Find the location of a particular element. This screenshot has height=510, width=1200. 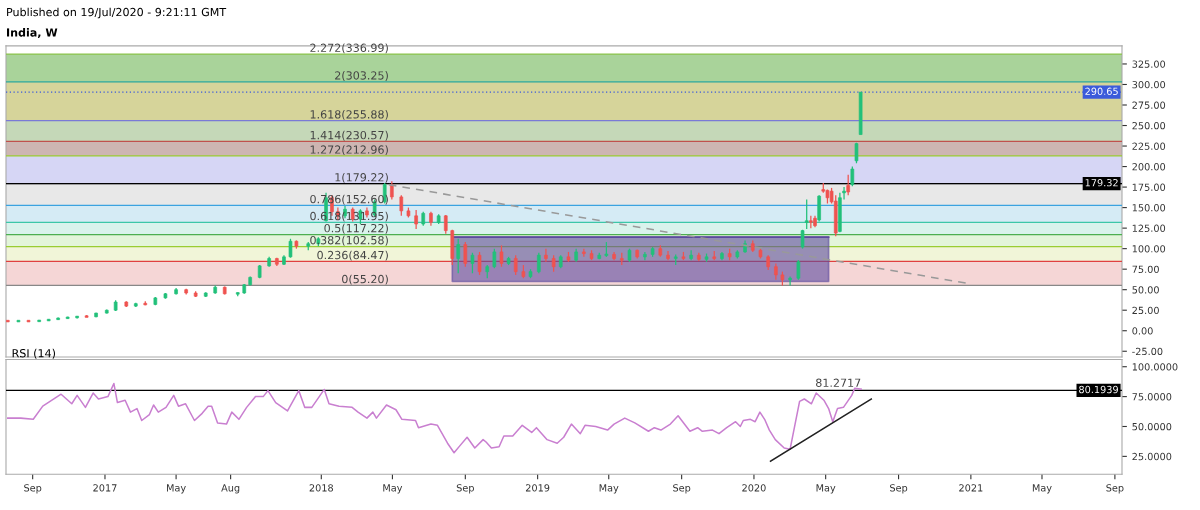

chart-title: RSI (14) is located at coordinates (34, 353).